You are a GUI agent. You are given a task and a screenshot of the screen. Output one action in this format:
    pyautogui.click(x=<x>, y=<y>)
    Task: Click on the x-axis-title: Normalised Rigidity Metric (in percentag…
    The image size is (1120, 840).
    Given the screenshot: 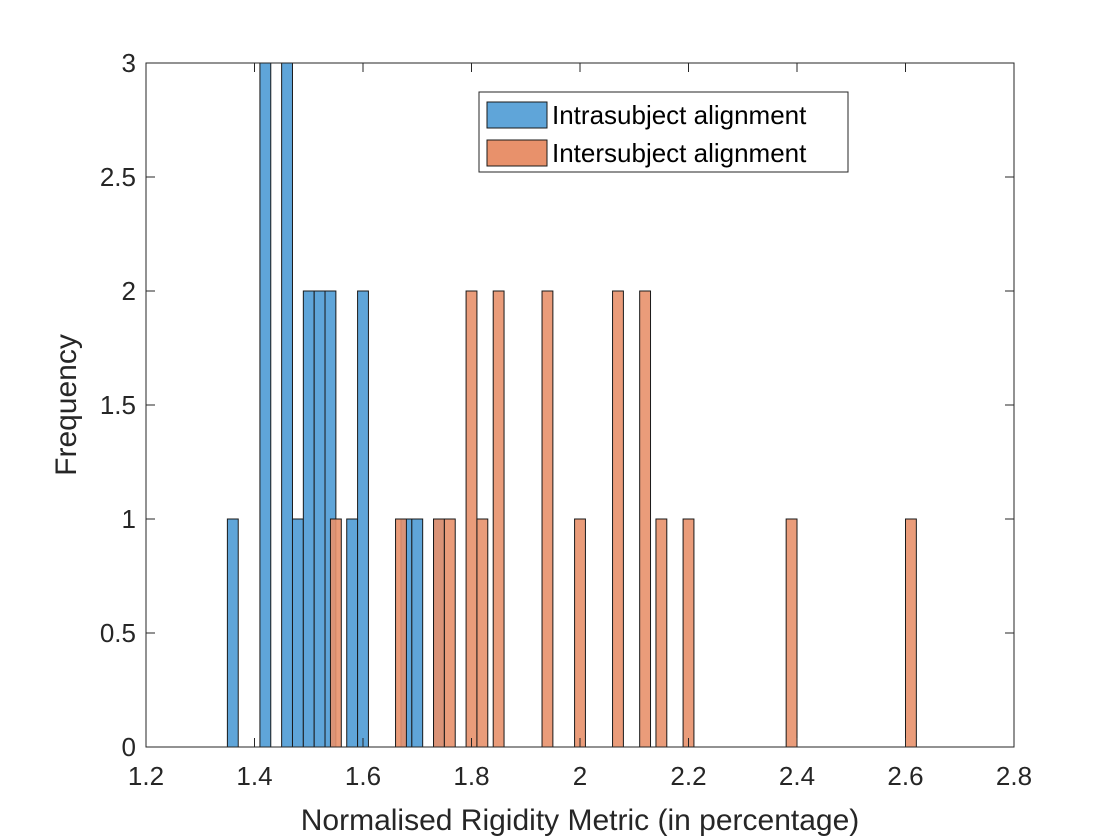 What is the action you would take?
    pyautogui.click(x=580, y=820)
    